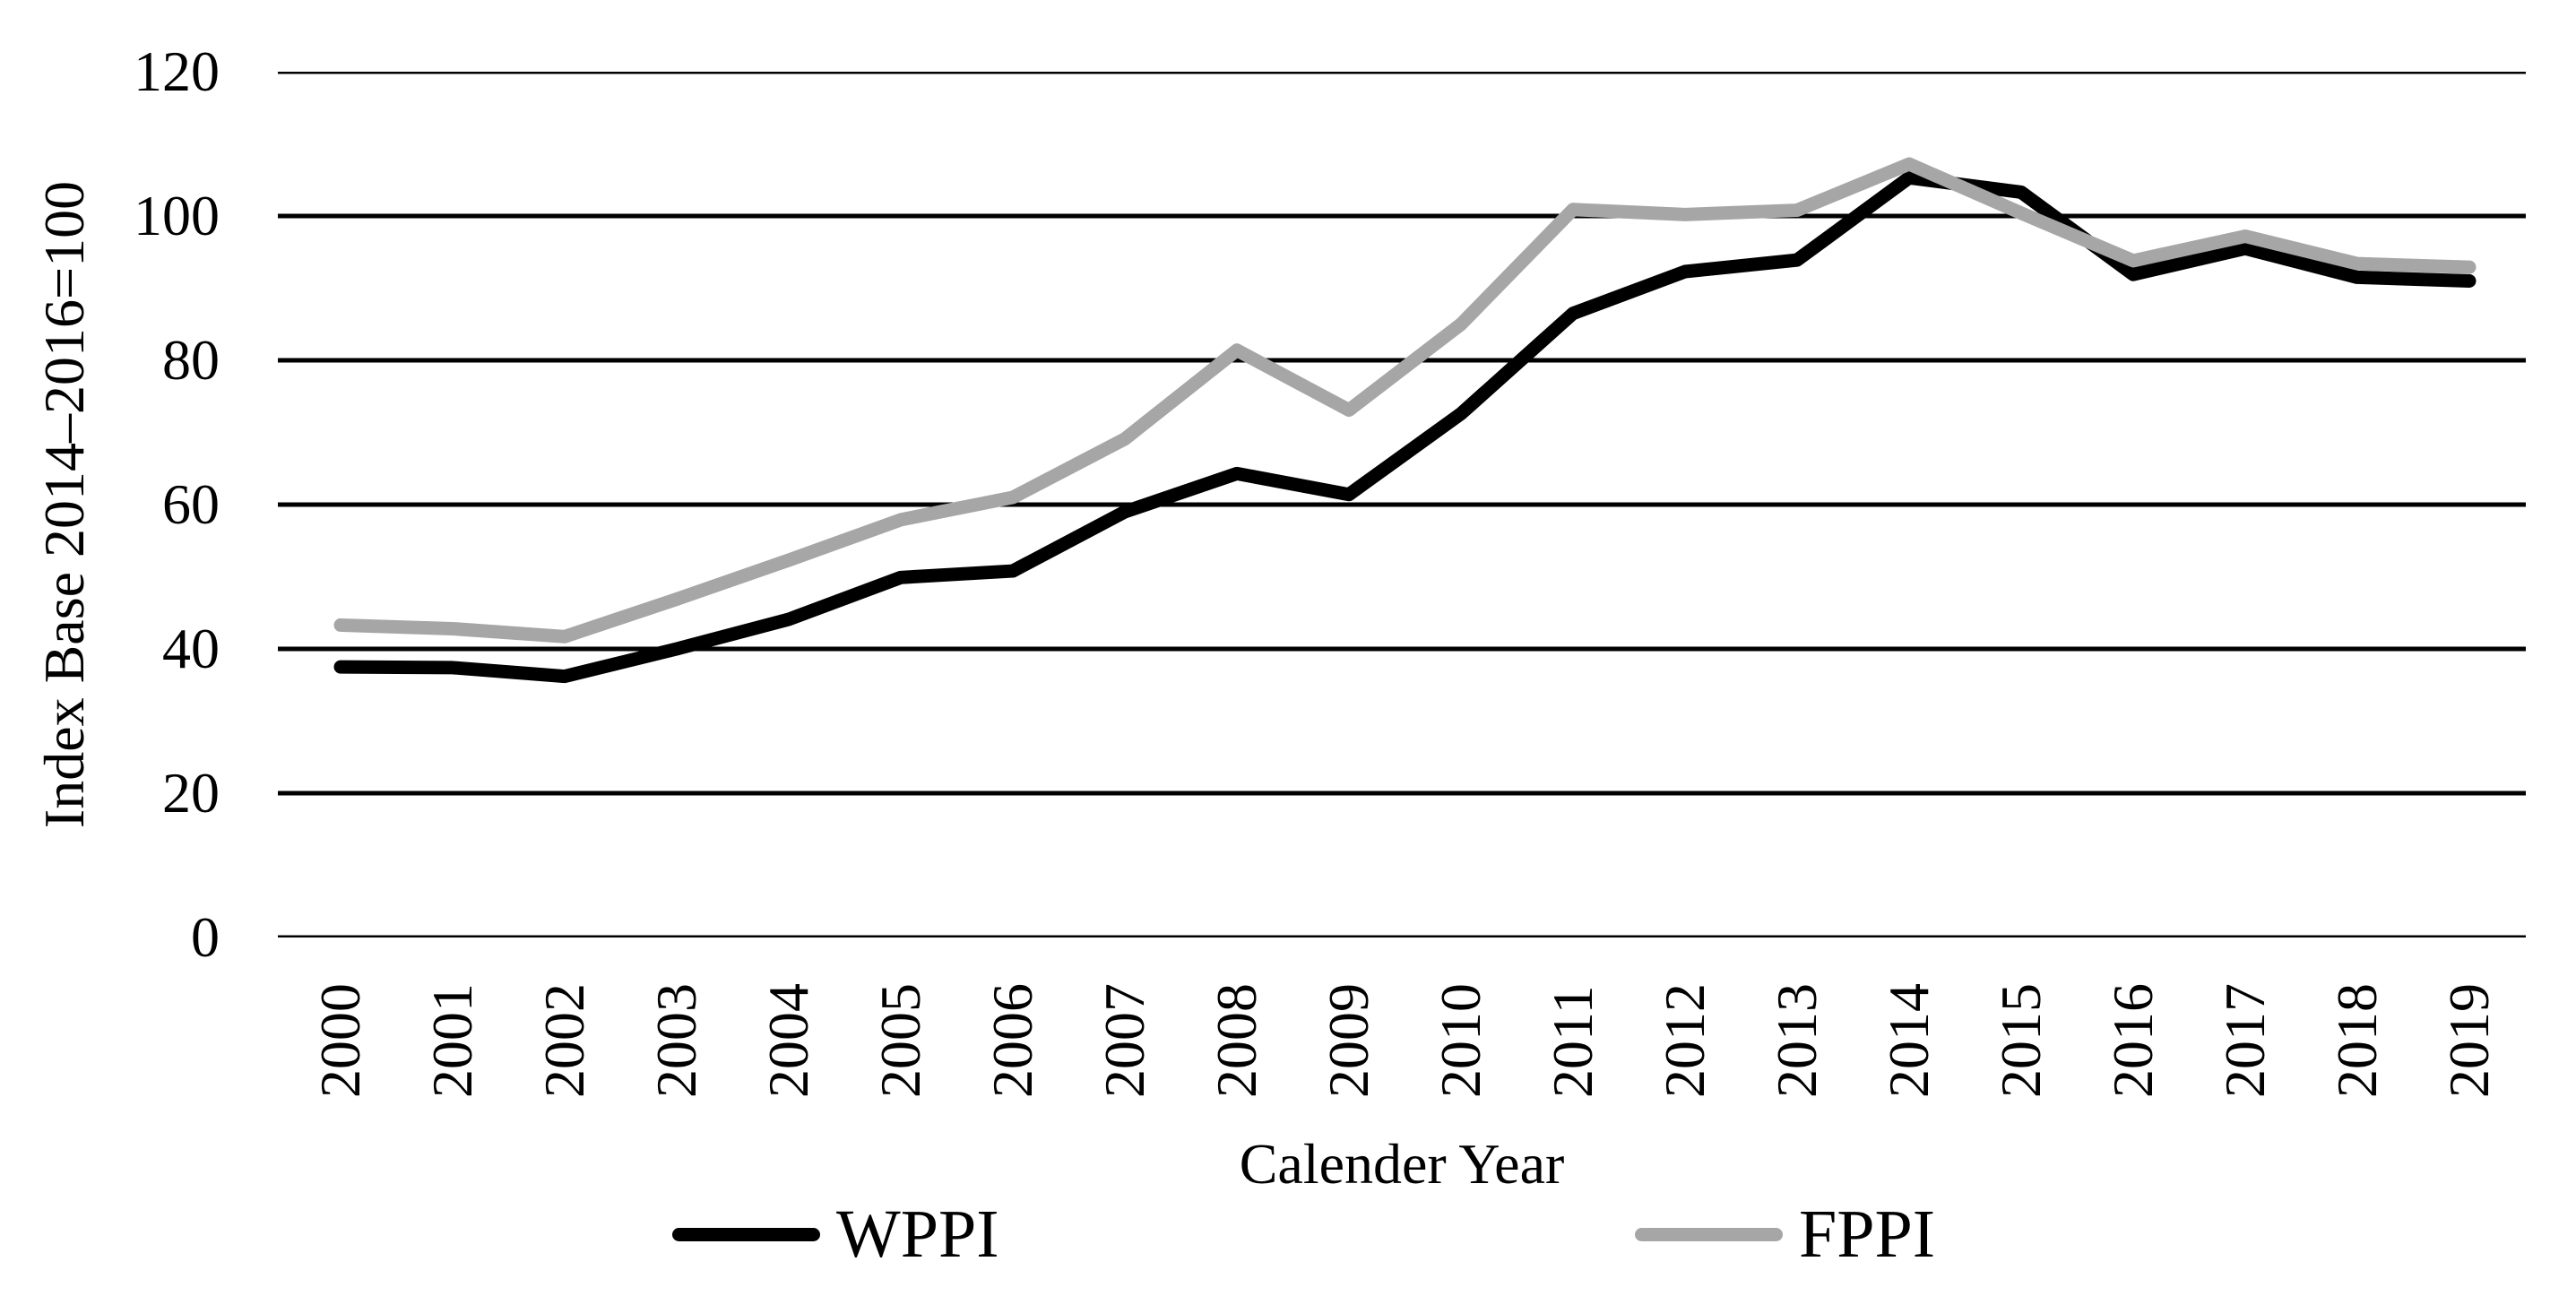 This screenshot has height=1296, width=2576. I want to click on y-tick-label-120: 120, so click(177, 71).